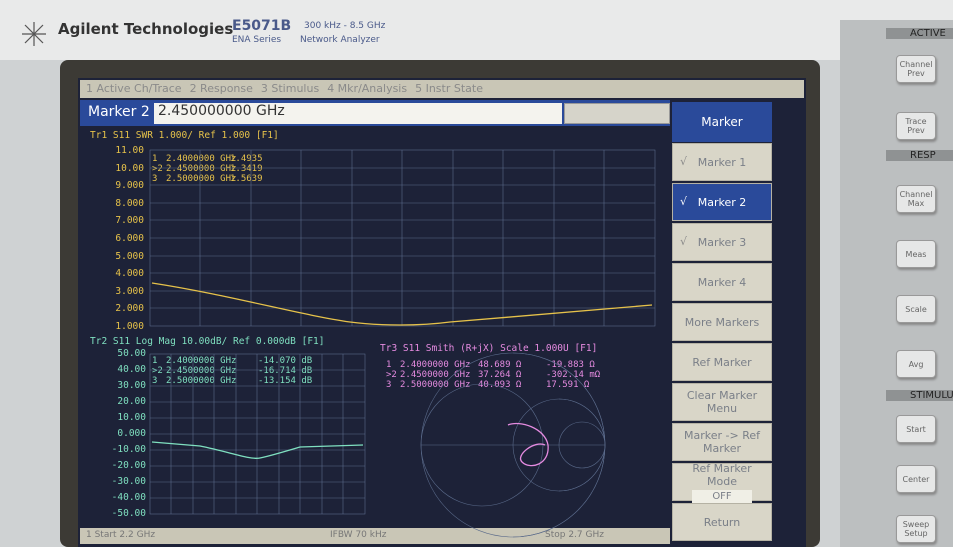 The width and height of the screenshot is (953, 547). I want to click on marker-cell: 2.4000000 GHz, so click(201, 159).